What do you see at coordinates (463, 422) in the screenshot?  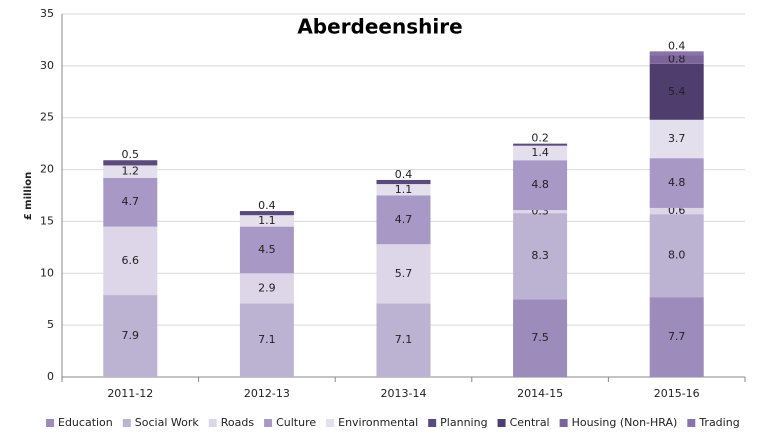 I see `legend-label: Planning` at bounding box center [463, 422].